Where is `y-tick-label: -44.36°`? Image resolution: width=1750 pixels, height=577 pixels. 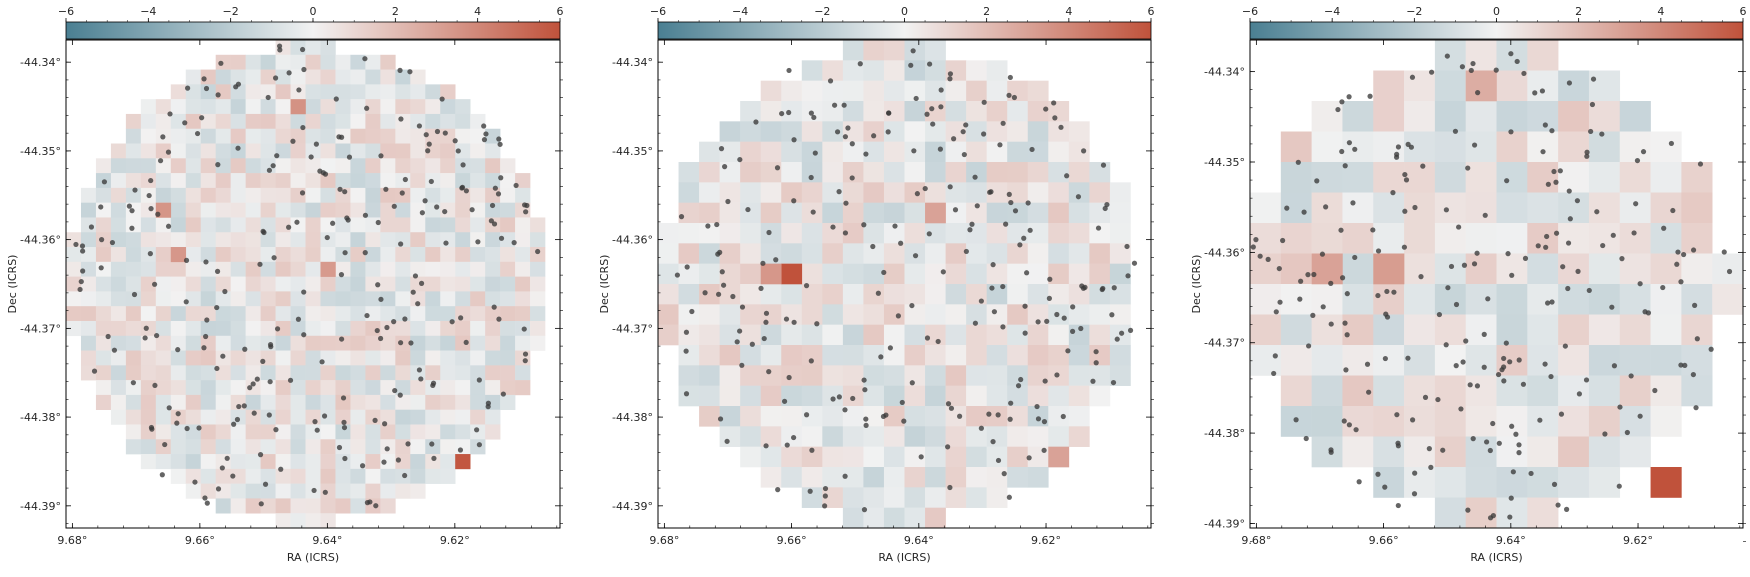 y-tick-label: -44.36° is located at coordinates (40, 240).